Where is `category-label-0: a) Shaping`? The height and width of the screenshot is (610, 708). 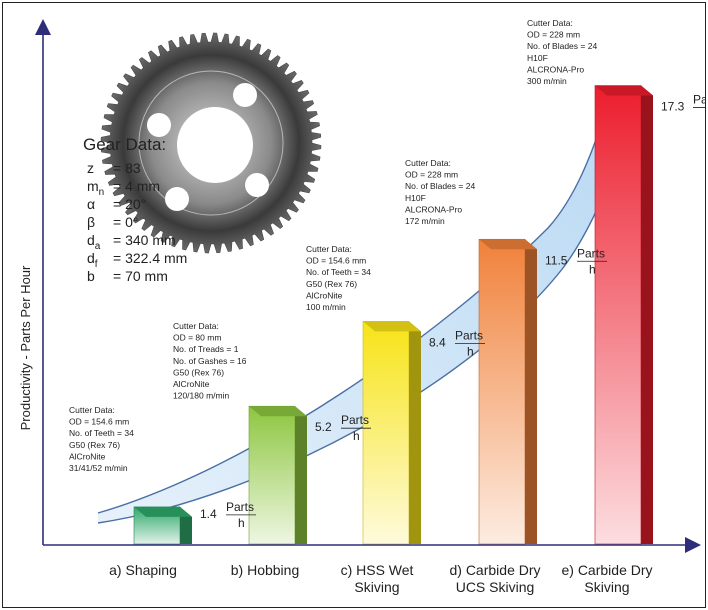
category-label-0: a) Shaping is located at coordinates (143, 570).